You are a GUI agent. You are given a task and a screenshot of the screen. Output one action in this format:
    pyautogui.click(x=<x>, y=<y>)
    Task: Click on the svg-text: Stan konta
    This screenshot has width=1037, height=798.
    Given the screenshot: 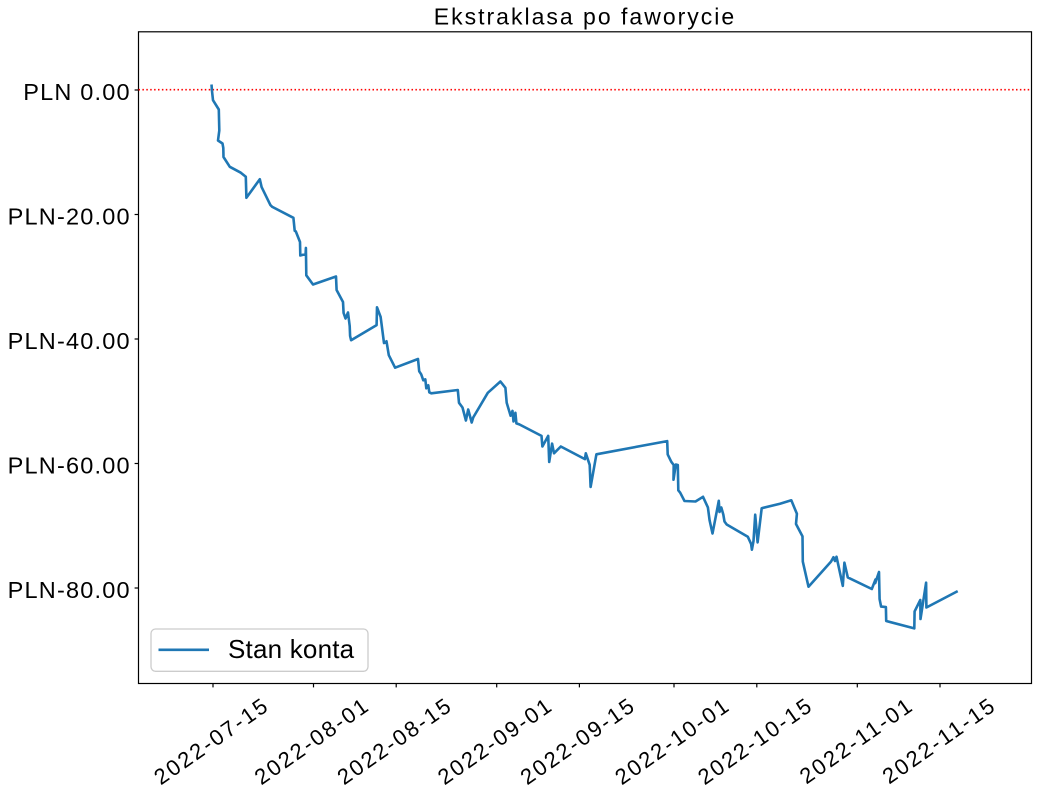 What is the action you would take?
    pyautogui.click(x=291, y=649)
    